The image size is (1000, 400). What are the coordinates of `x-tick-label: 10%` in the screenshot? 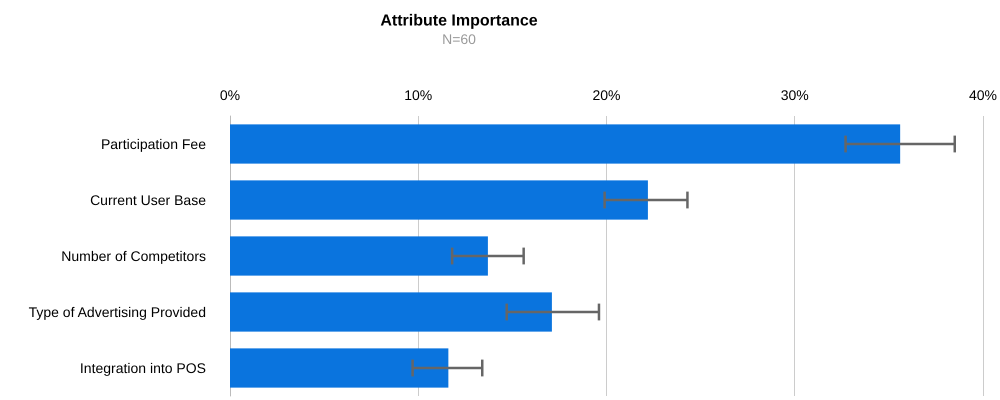 It's located at (418, 95).